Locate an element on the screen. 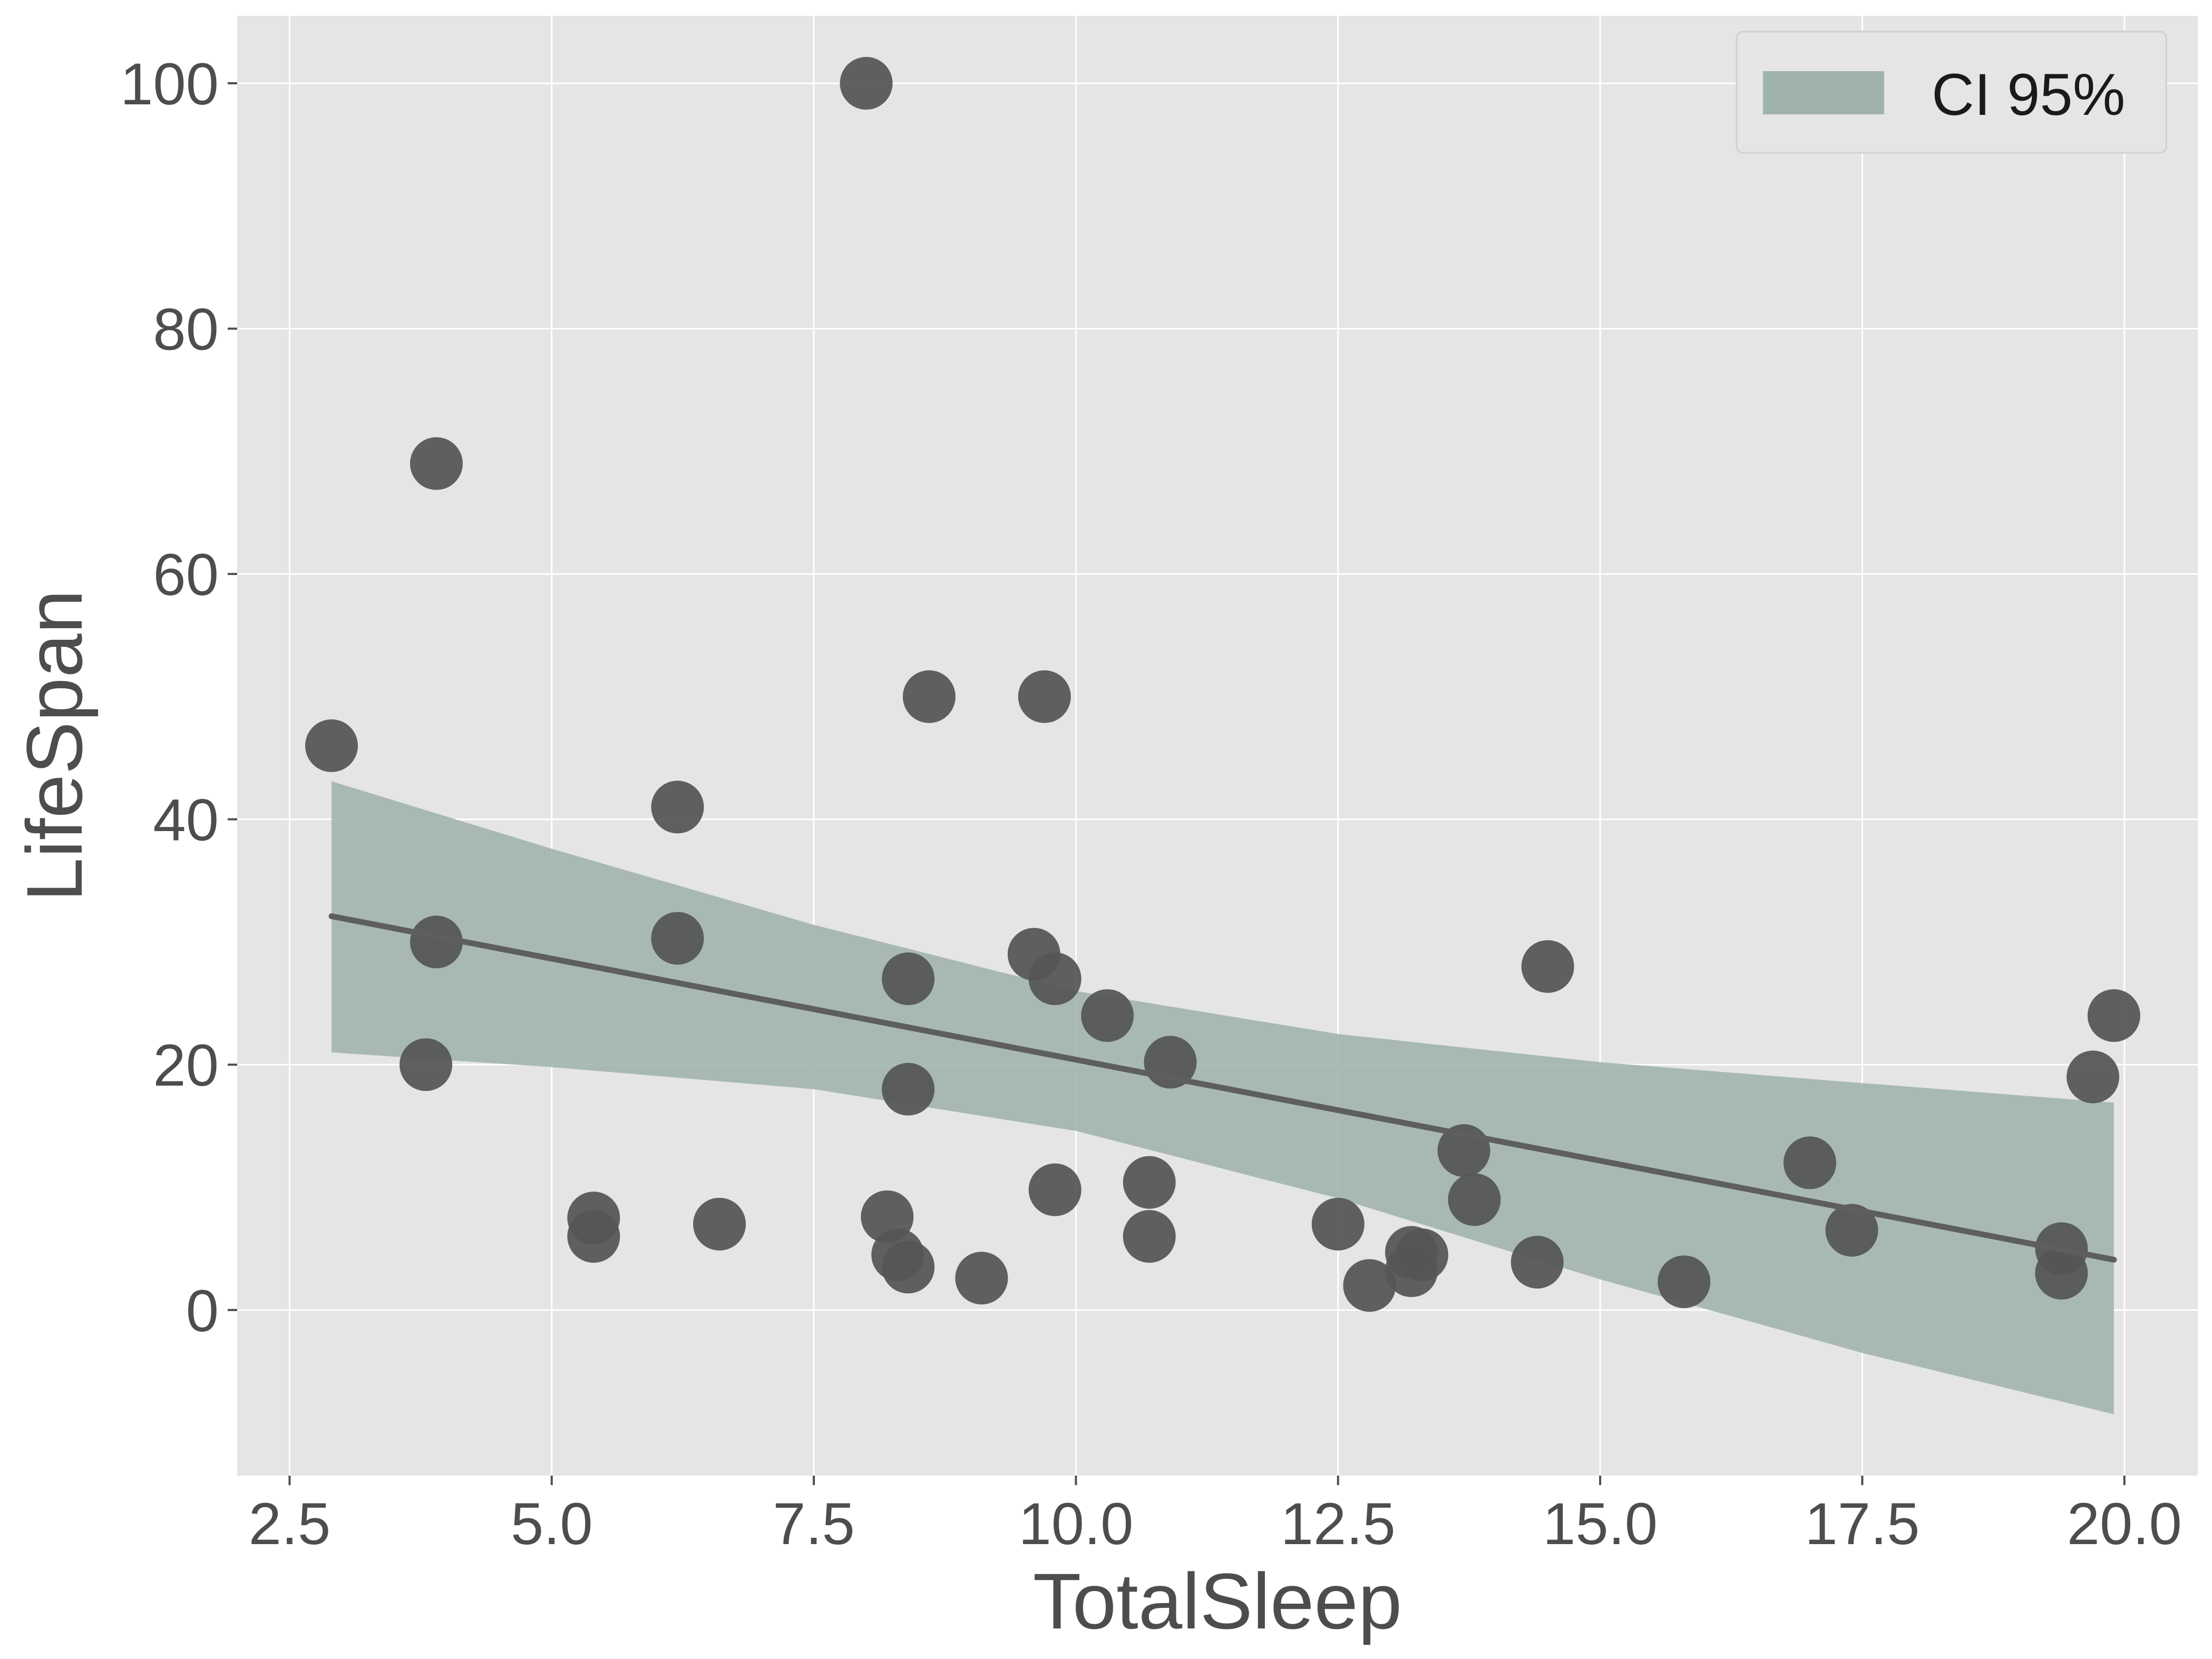 This screenshot has height=1659, width=2212. legend-box is located at coordinates (1951, 92).